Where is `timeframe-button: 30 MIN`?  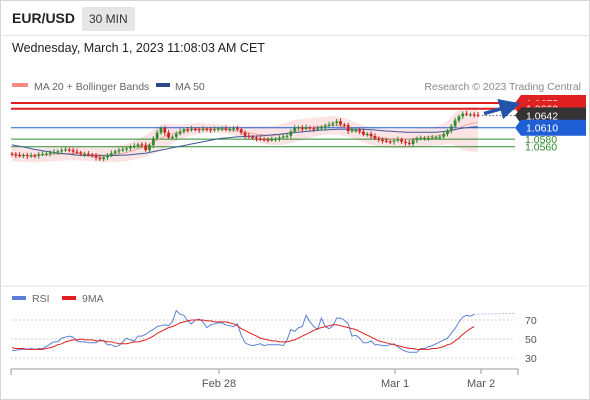
timeframe-button: 30 MIN is located at coordinates (108, 19).